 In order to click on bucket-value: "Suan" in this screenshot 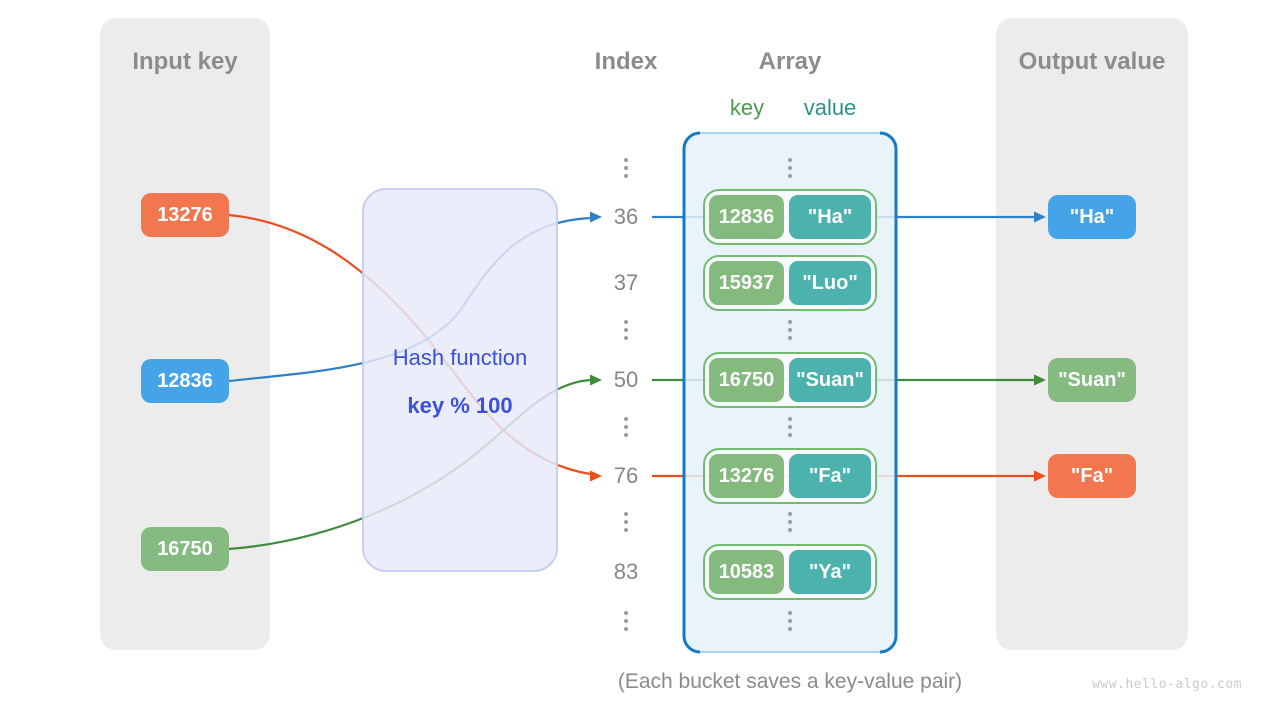, I will do `click(830, 380)`.